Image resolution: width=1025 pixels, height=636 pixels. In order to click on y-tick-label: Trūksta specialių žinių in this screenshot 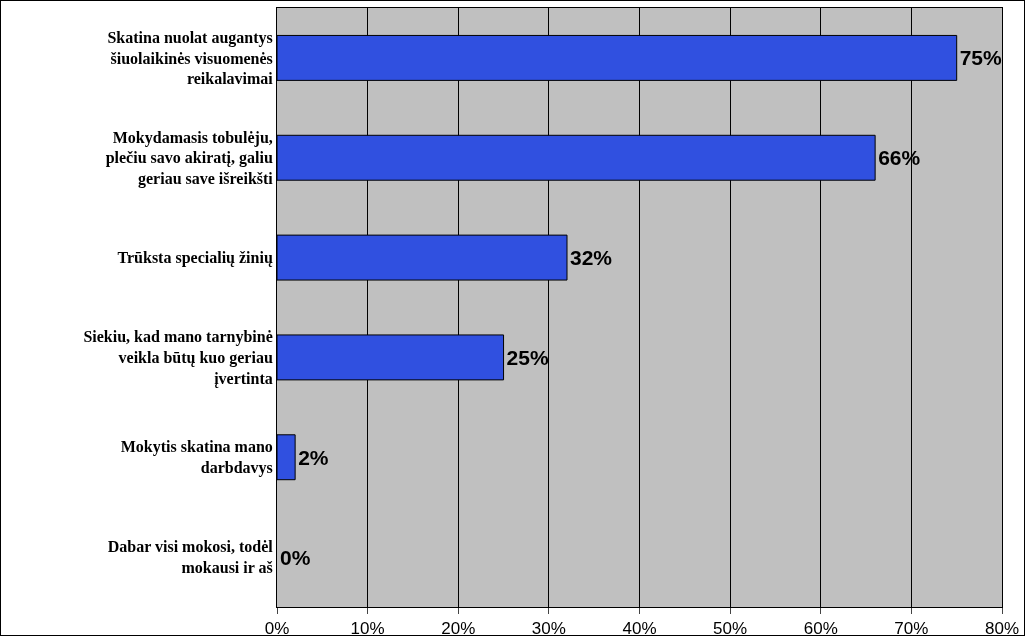, I will do `click(195, 258)`.